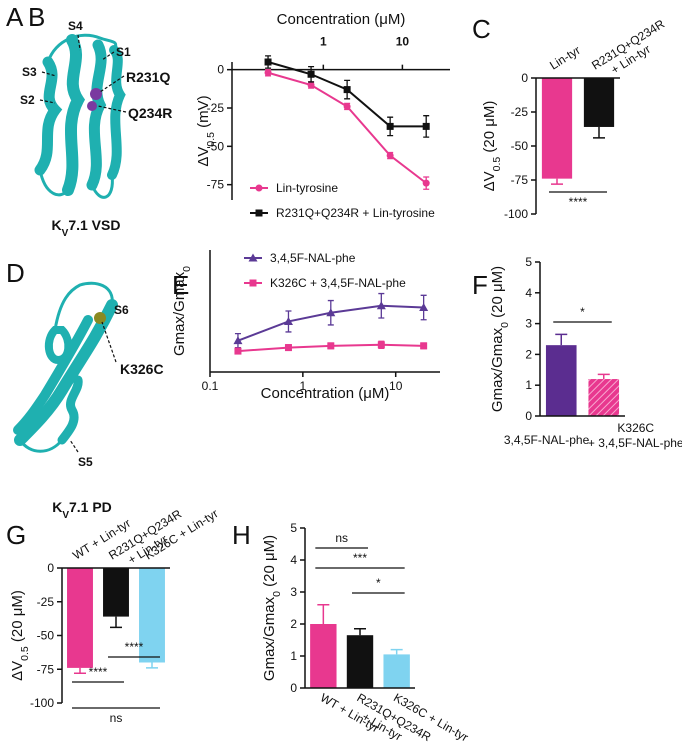  Describe the element at coordinates (203, 113) in the screenshot. I see `y-axis-label-part: (mV)` at that location.